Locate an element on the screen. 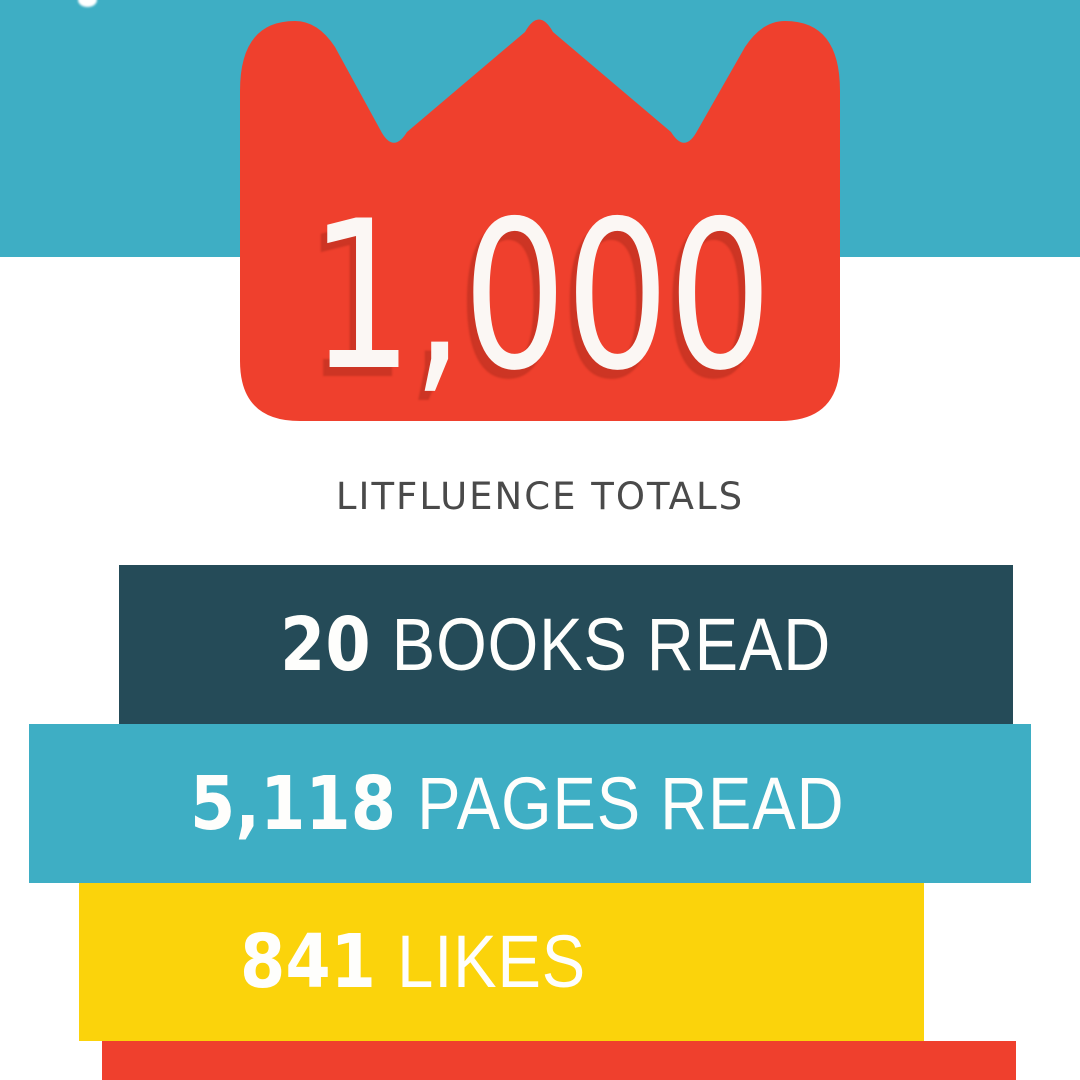 This screenshot has height=1080, width=1080. stat-bar-pages-read: 5,118 PAGES READ is located at coordinates (530, 803).